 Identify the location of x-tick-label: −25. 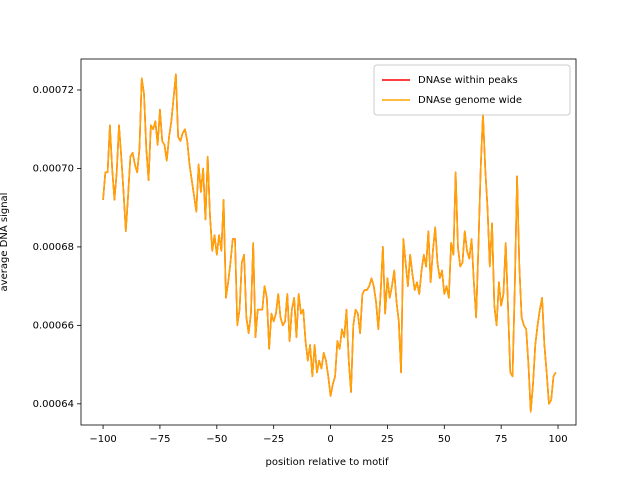
(273, 439).